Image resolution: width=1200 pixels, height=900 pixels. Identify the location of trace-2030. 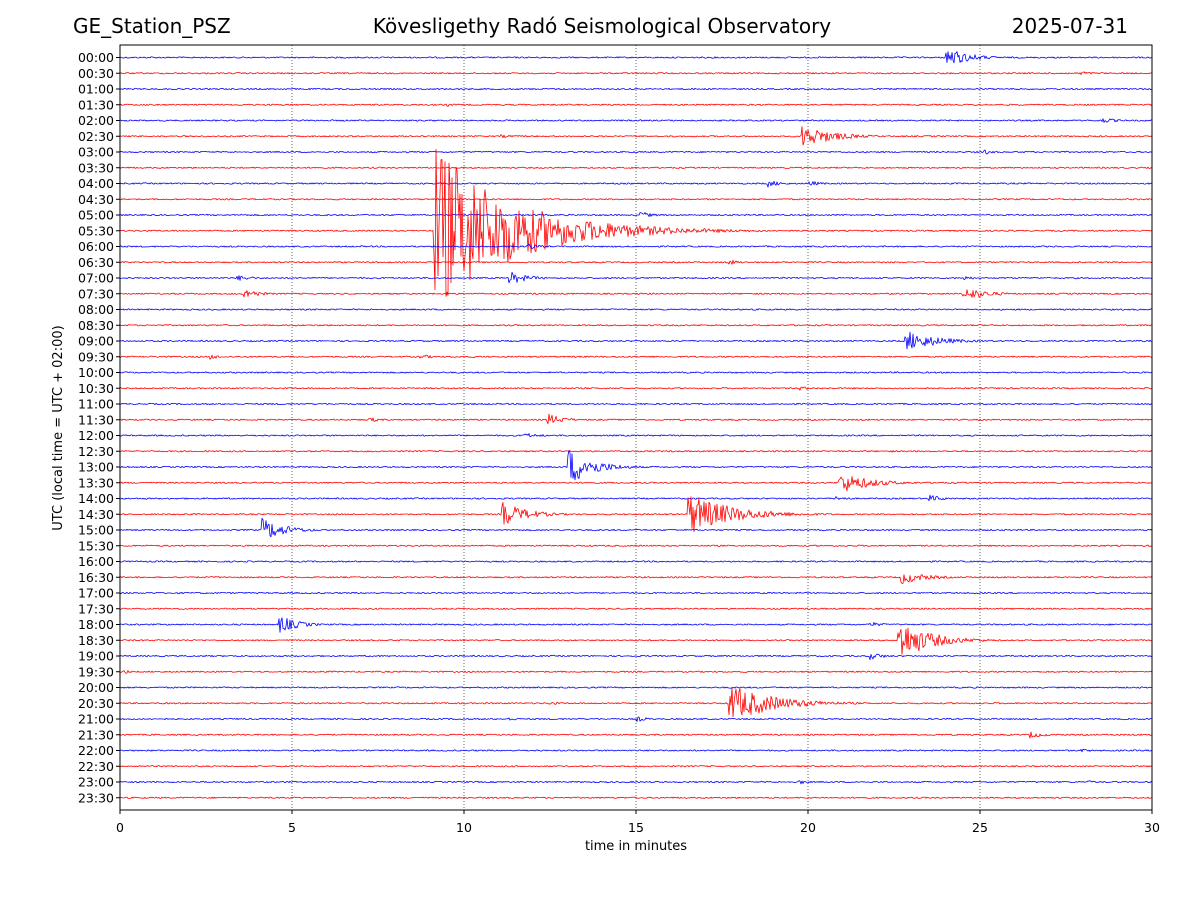
(636, 701).